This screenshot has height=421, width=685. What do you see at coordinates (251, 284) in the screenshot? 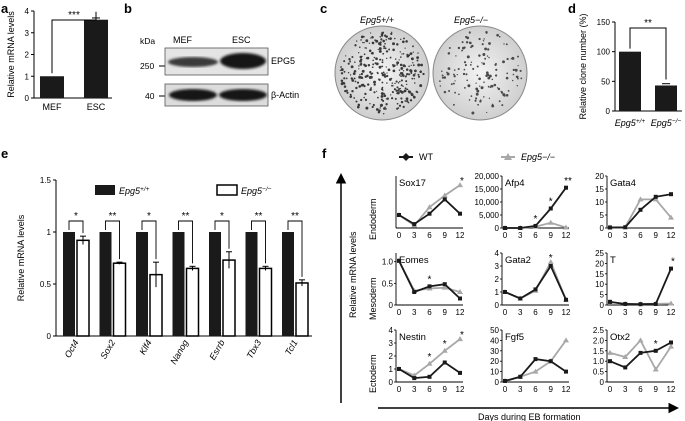
I see `bar-e-wt-tbx3` at bounding box center [251, 284].